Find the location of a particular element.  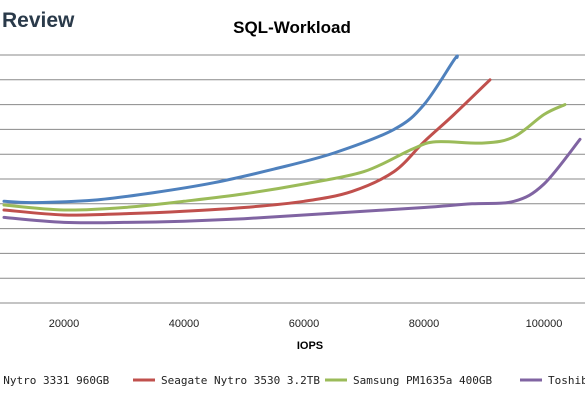

x-tick-label: 80000 is located at coordinates (424, 324).